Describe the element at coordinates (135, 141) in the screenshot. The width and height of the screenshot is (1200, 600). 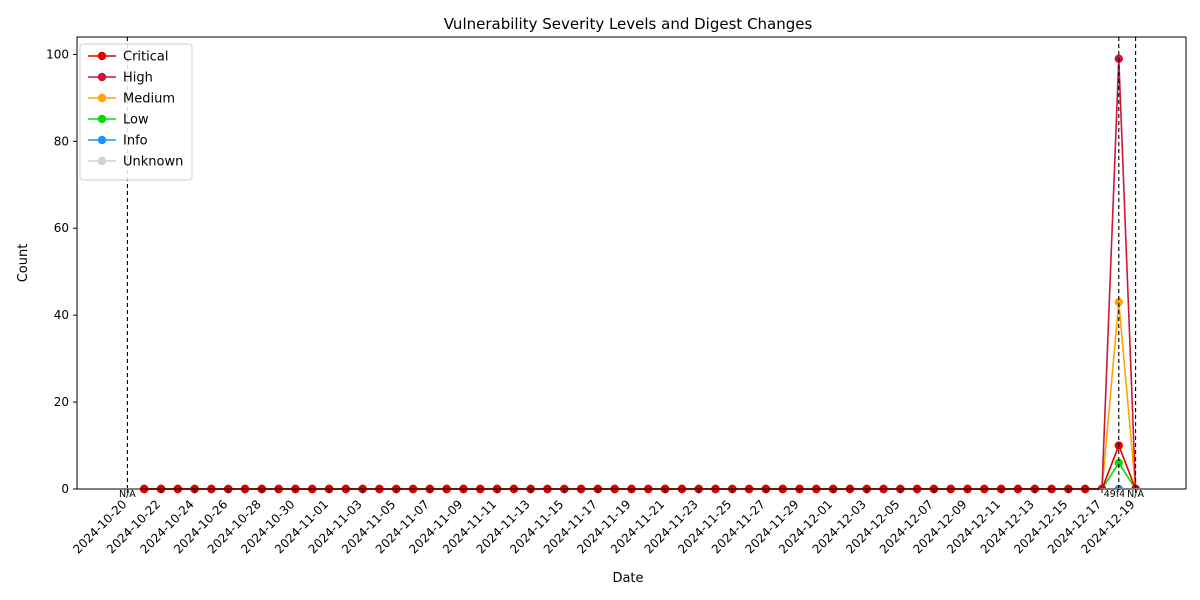
I see `legend-label-info: Info` at that location.